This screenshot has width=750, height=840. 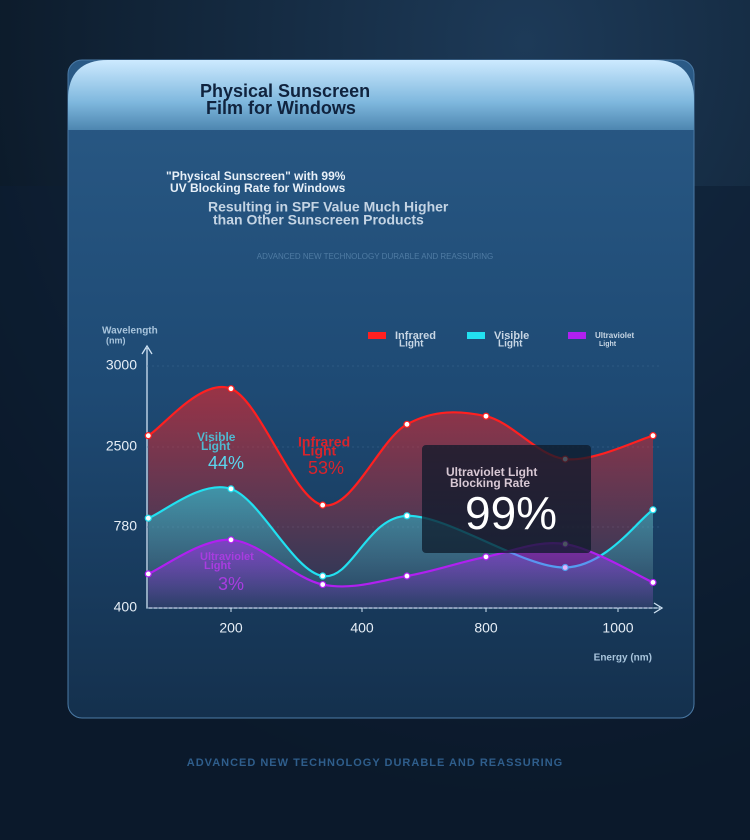 What do you see at coordinates (324, 442) in the screenshot?
I see `annotation-label: Infrared` at bounding box center [324, 442].